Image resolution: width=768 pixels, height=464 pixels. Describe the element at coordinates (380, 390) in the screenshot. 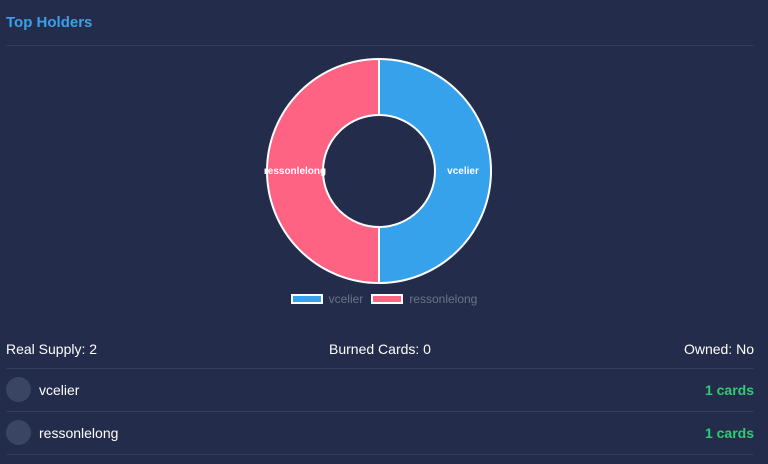

I see `holder-row: vcelier 1 cards` at that location.